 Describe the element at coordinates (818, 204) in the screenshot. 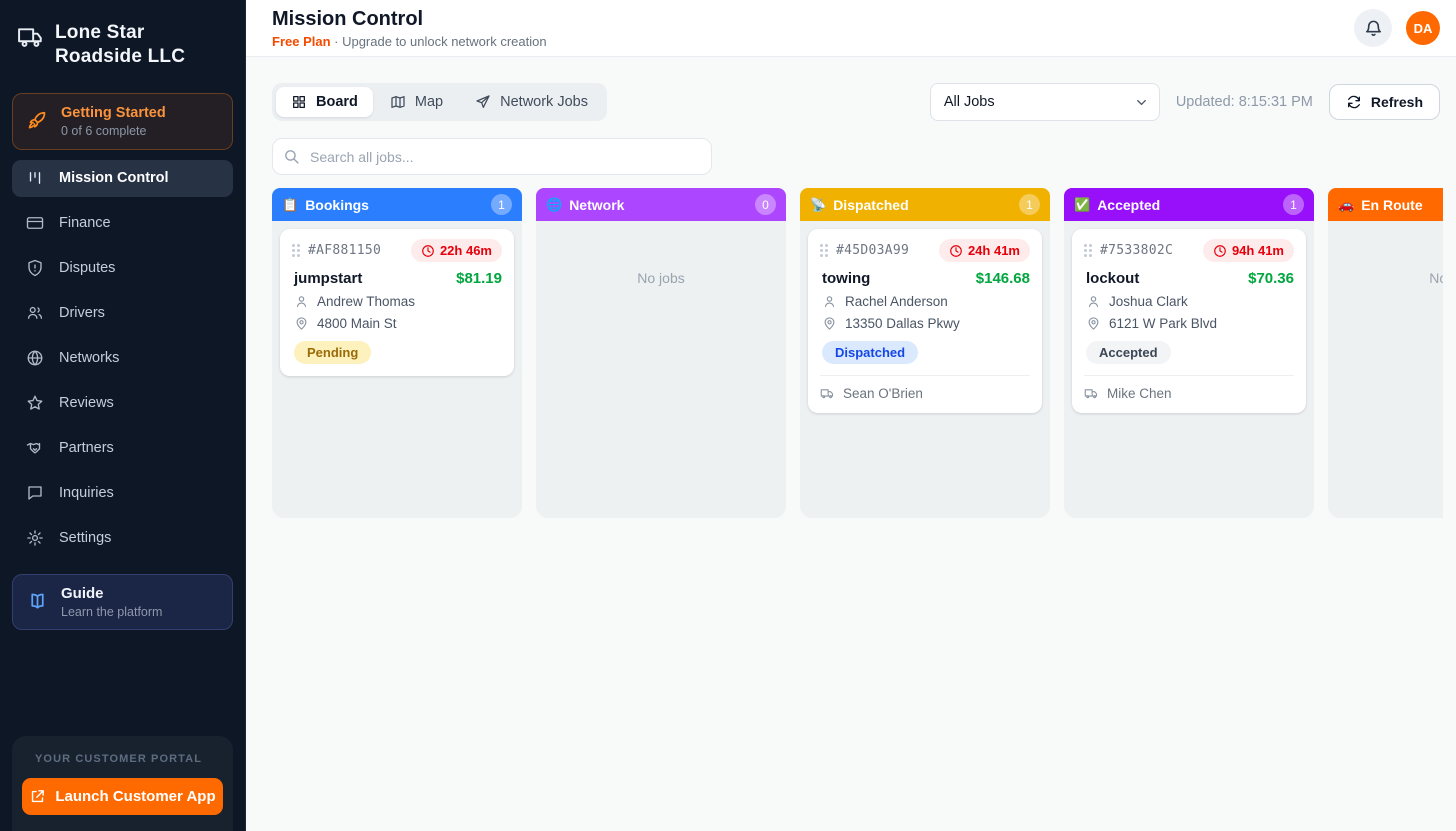

I see `column-emoji-icon: 📡` at that location.